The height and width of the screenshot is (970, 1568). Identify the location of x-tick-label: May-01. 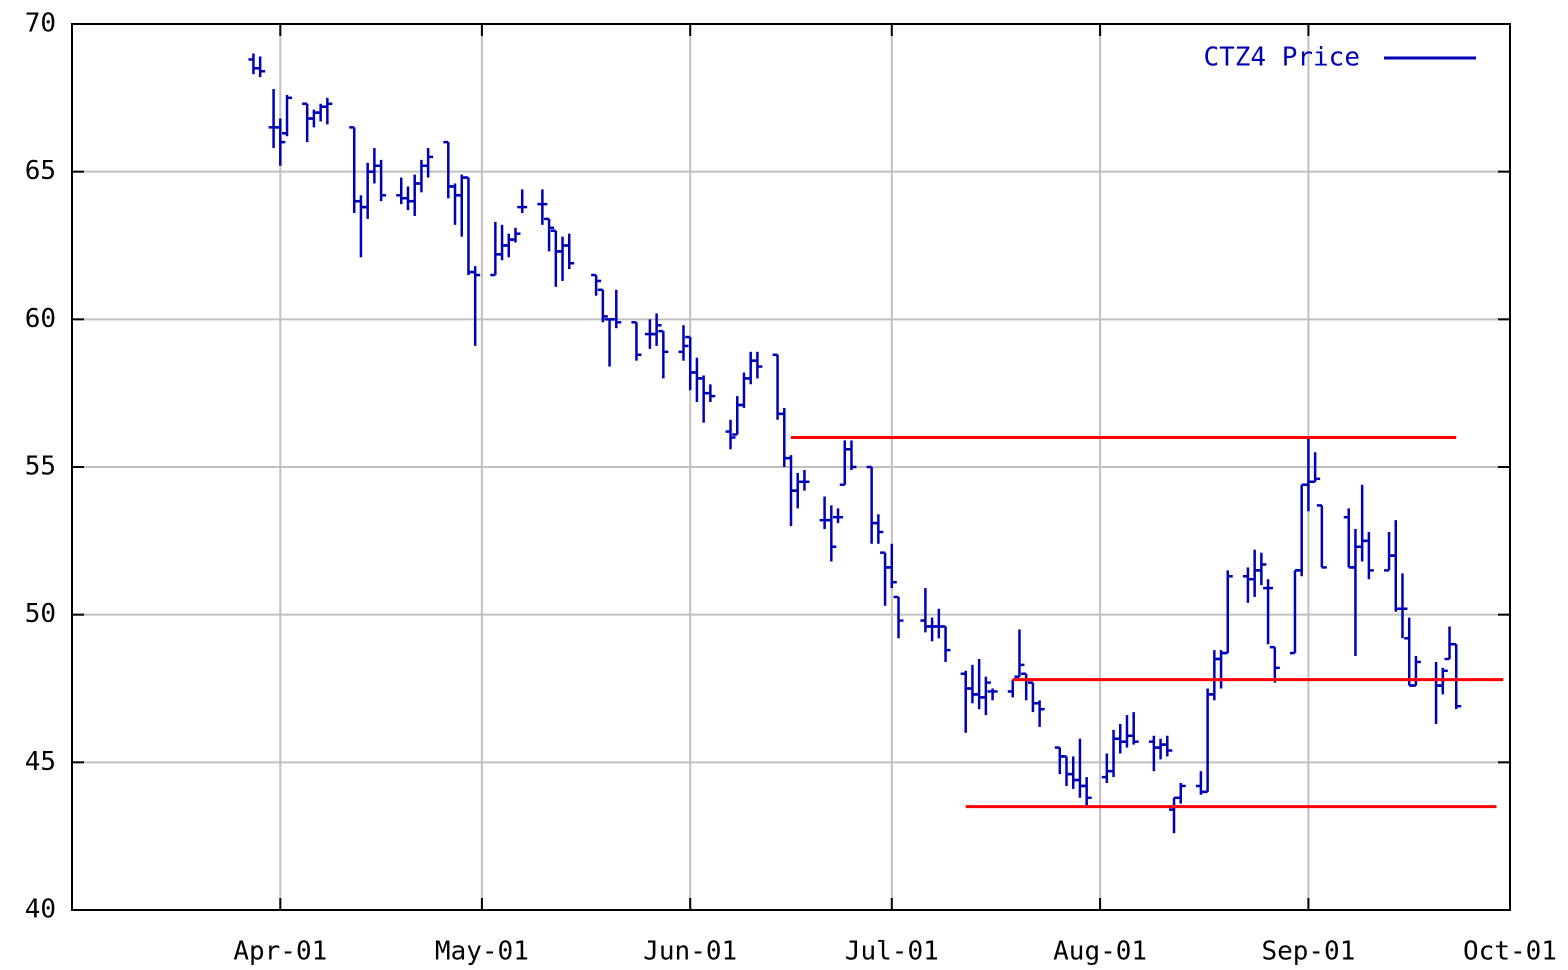
(482, 952).